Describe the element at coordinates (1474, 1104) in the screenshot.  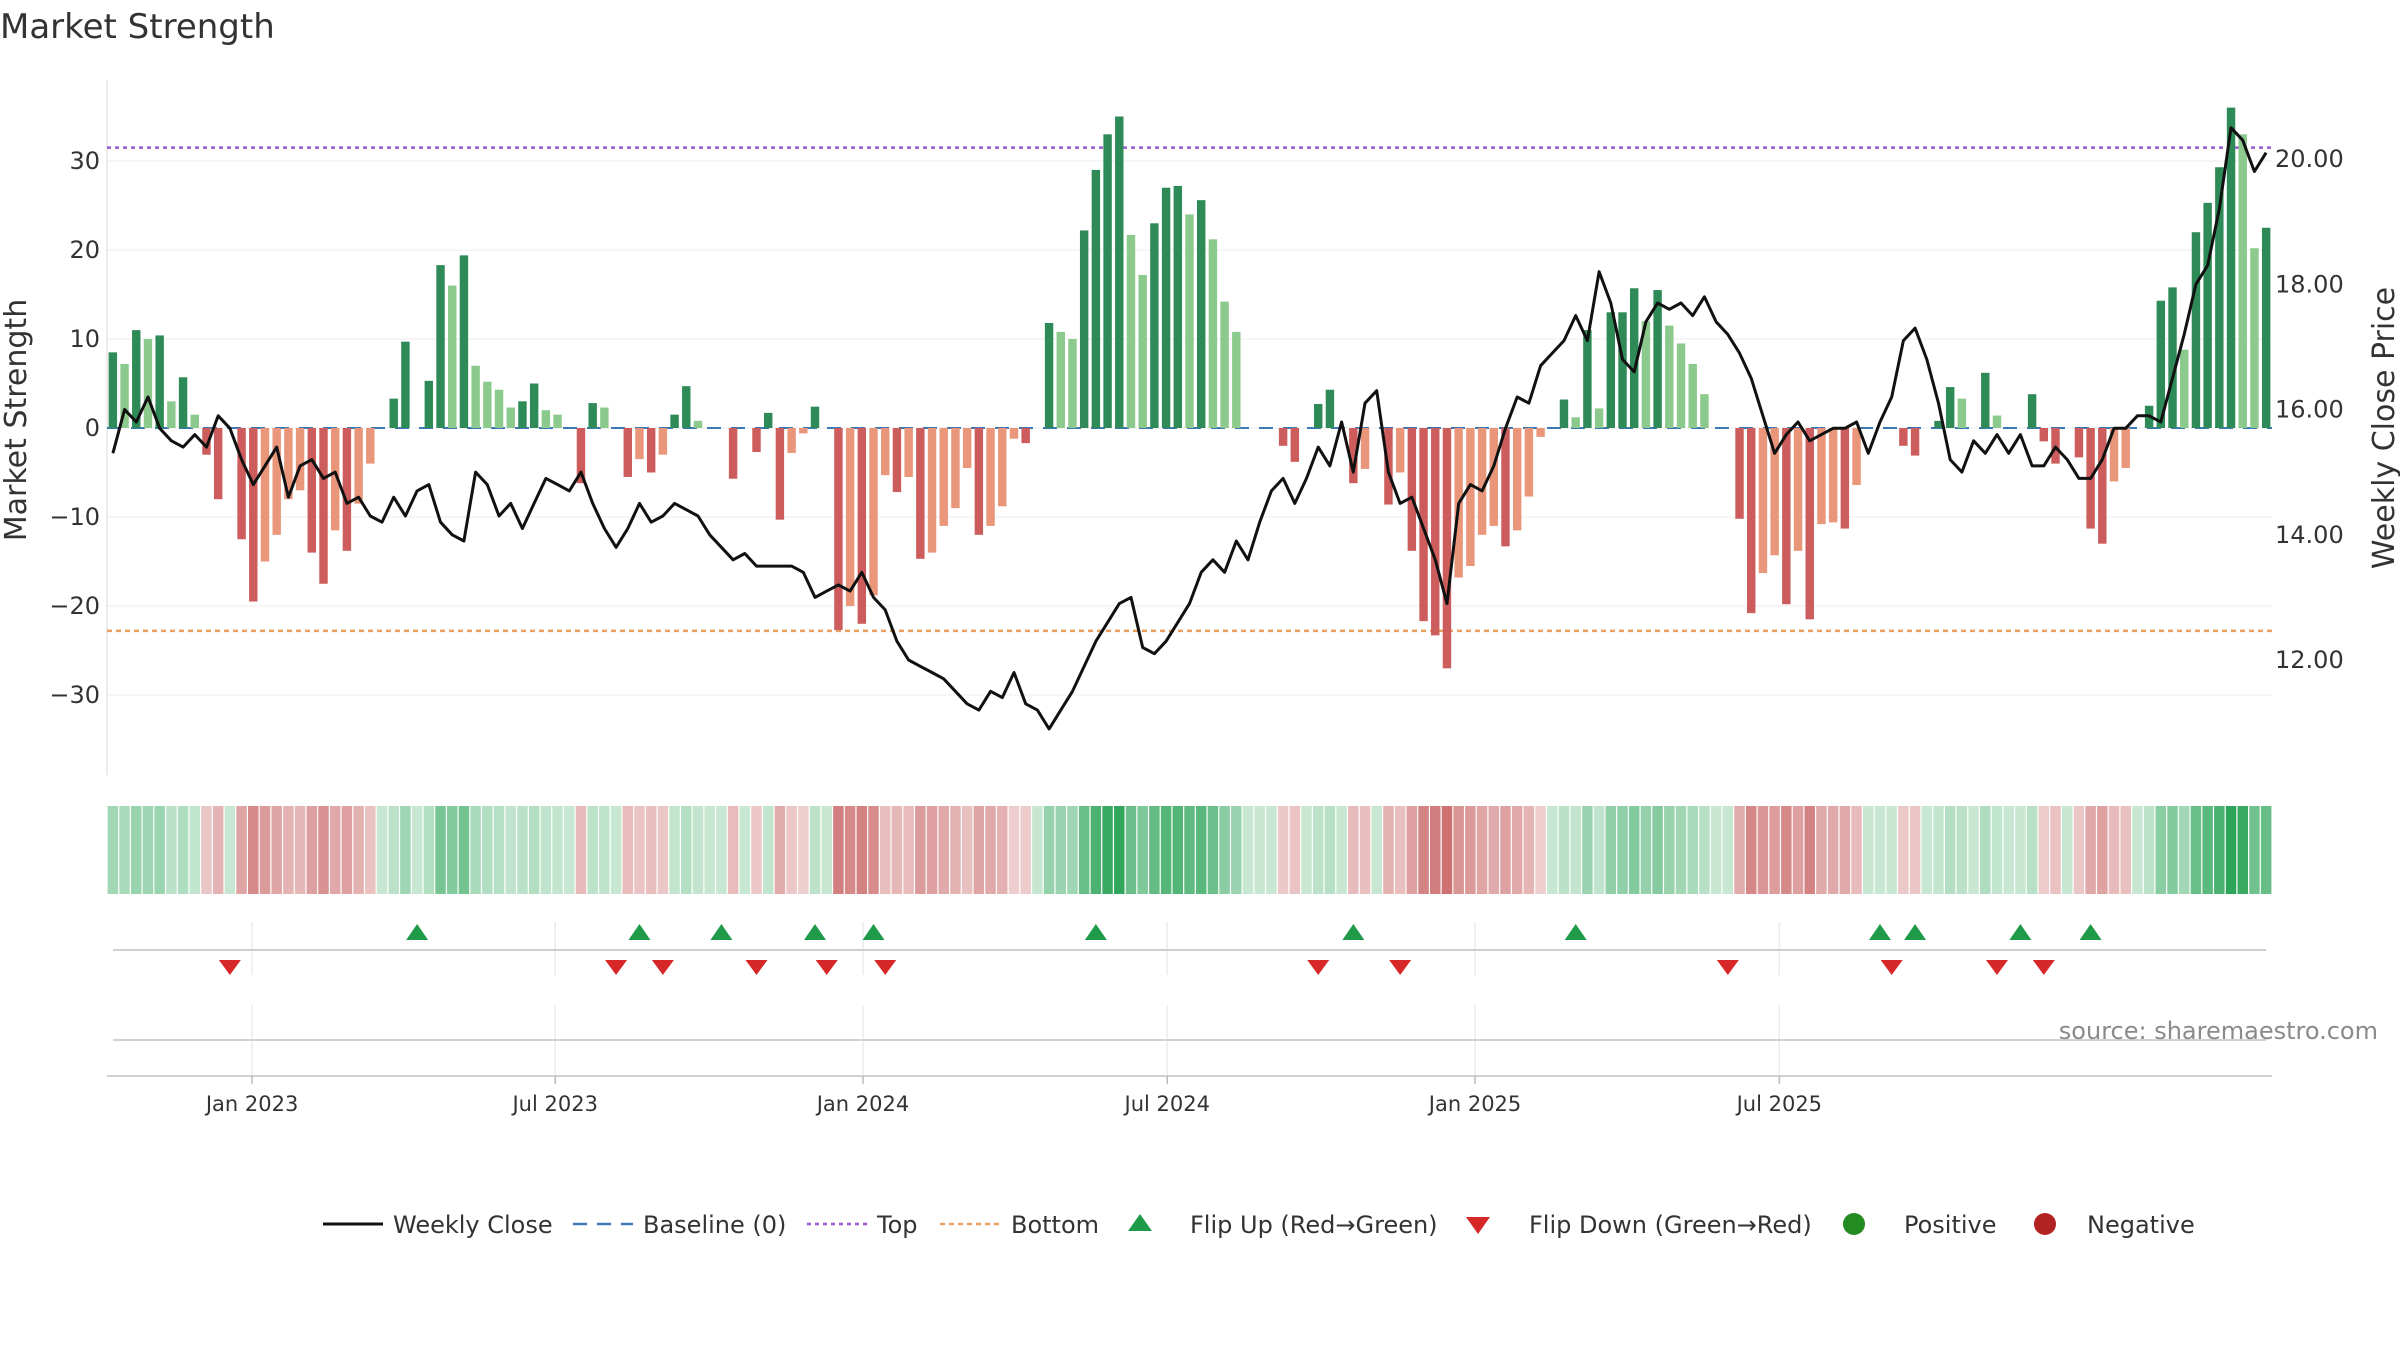
I see `date-tick-label: Jan 2025` at that location.